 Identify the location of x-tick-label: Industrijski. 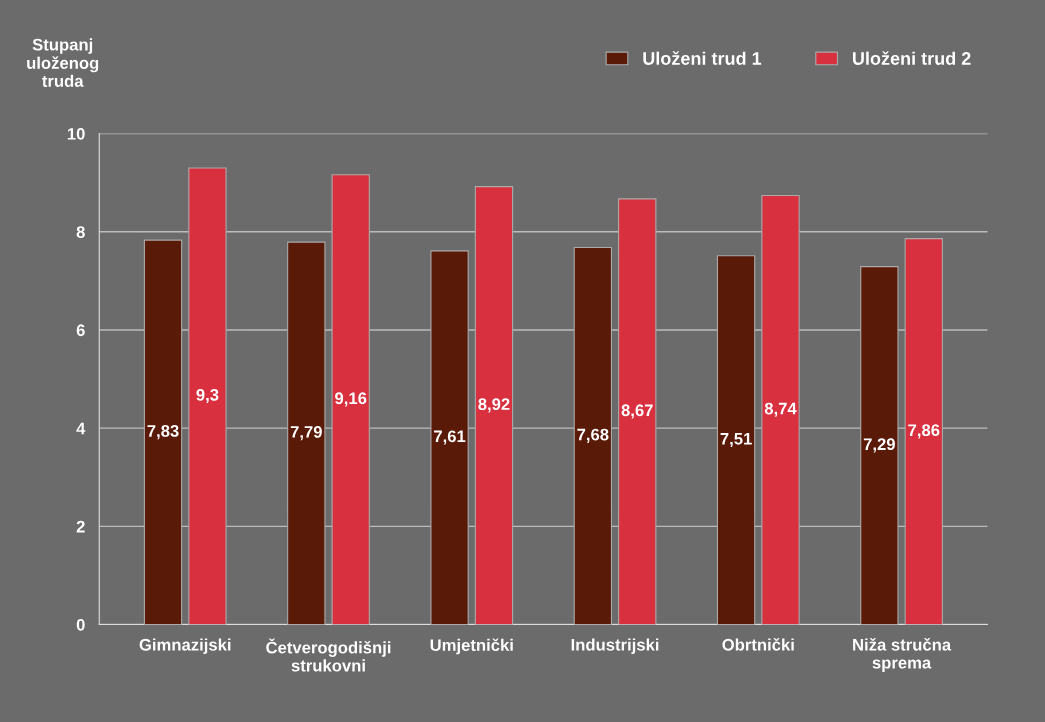
(615, 646).